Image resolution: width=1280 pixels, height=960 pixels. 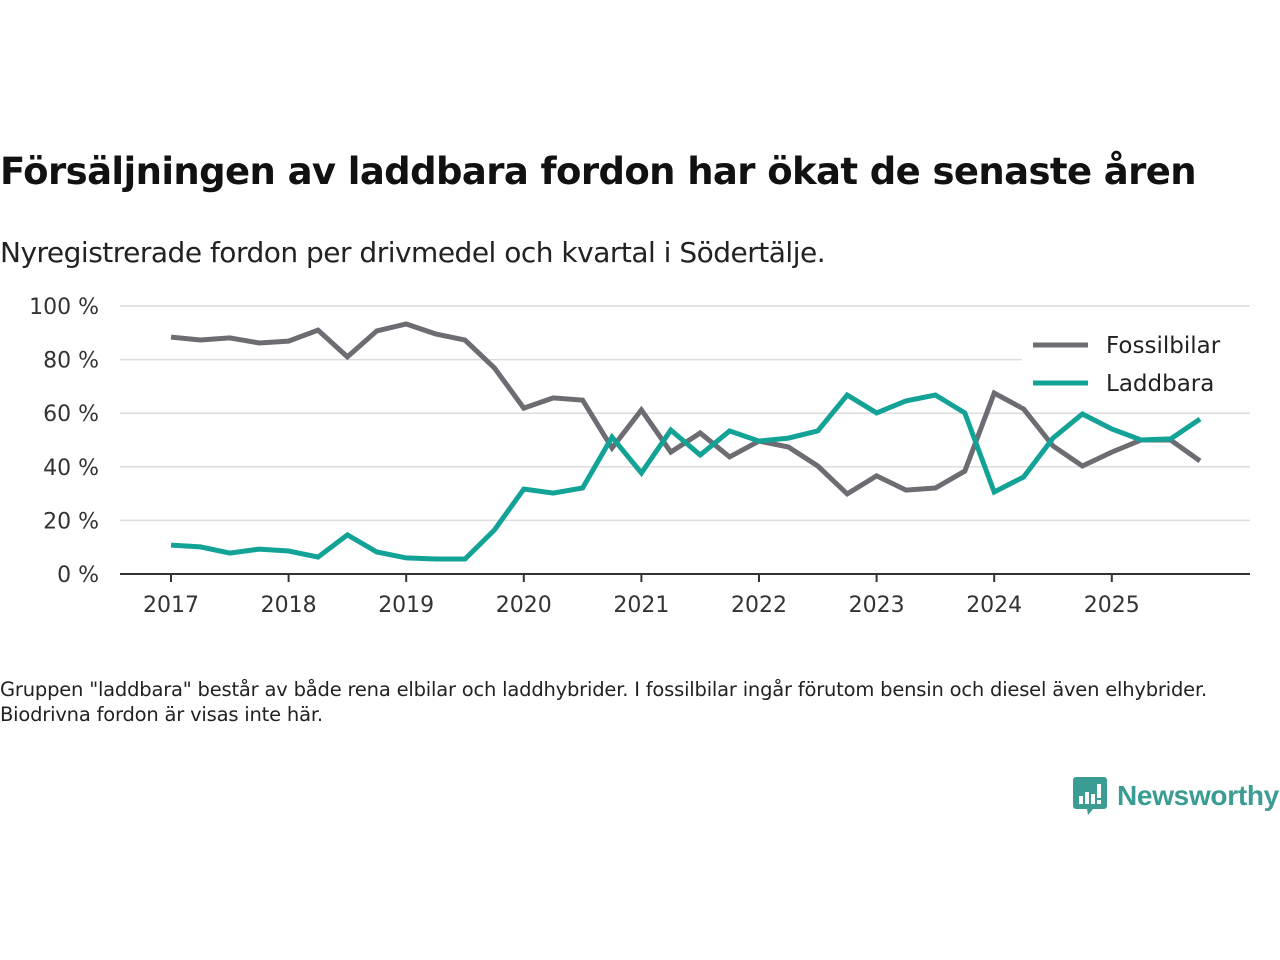 I want to click on brand-logo: Newsworthy, so click(x=1176, y=796).